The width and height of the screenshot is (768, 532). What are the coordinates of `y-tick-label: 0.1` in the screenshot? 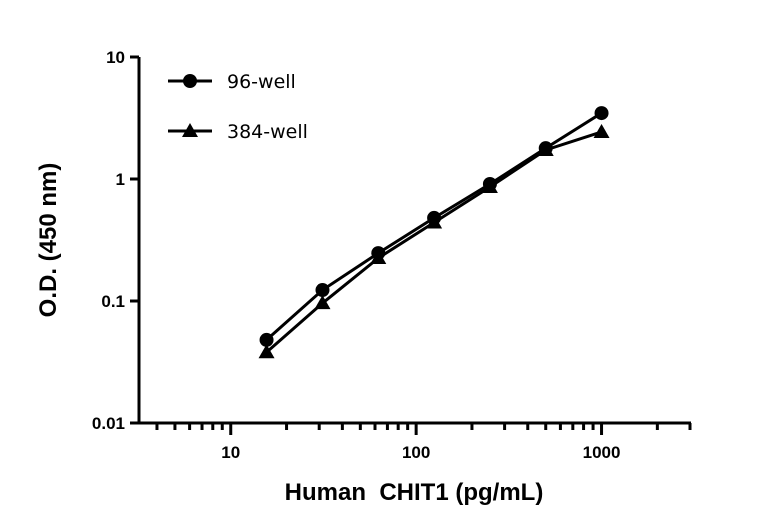 It's located at (113, 301).